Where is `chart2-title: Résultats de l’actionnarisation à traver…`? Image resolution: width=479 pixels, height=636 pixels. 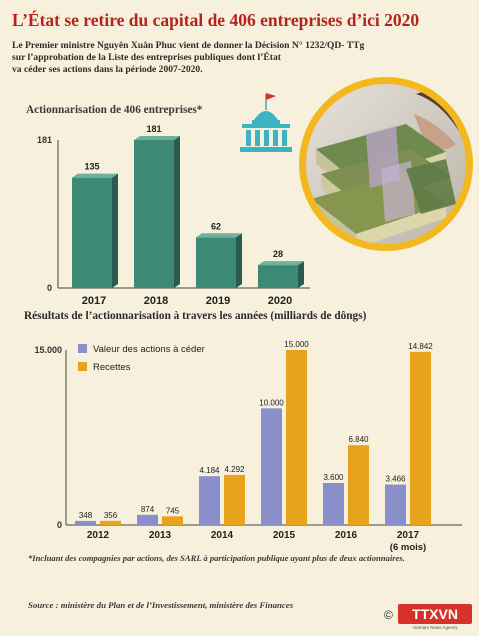
chart2-title: Résultats de l’actionnarisation à traver… is located at coordinates (195, 316).